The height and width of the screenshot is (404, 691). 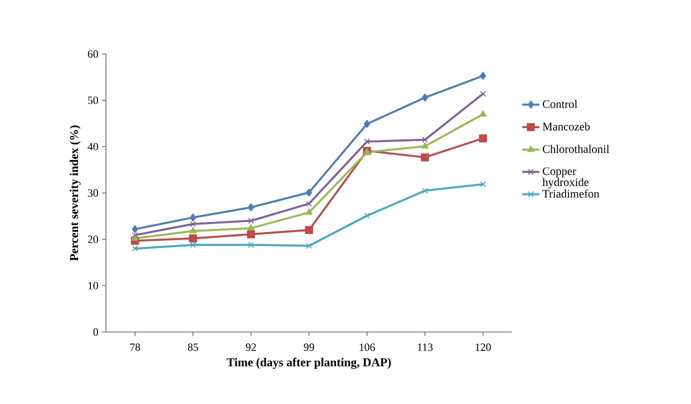 I want to click on x-tick-label: 120, so click(x=483, y=347).